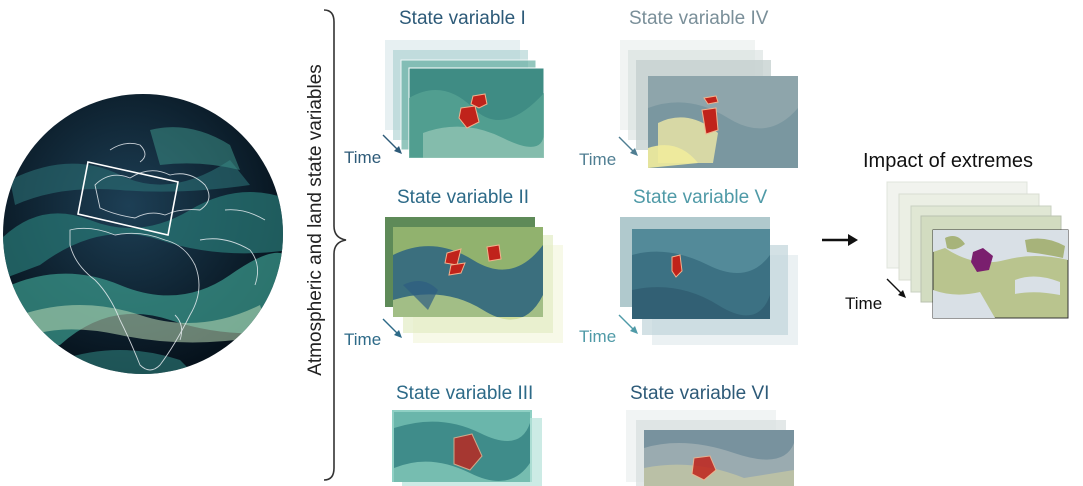  What do you see at coordinates (700, 197) in the screenshot?
I see `title-state-variable-5: State variable V` at bounding box center [700, 197].